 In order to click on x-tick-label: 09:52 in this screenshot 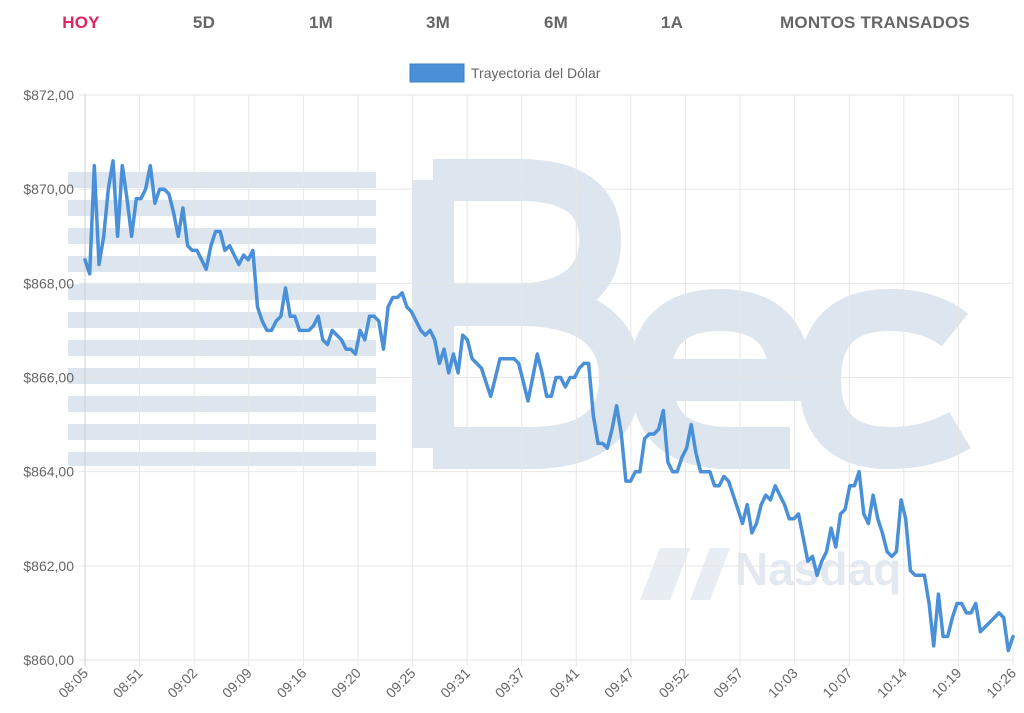, I will do `click(673, 683)`.